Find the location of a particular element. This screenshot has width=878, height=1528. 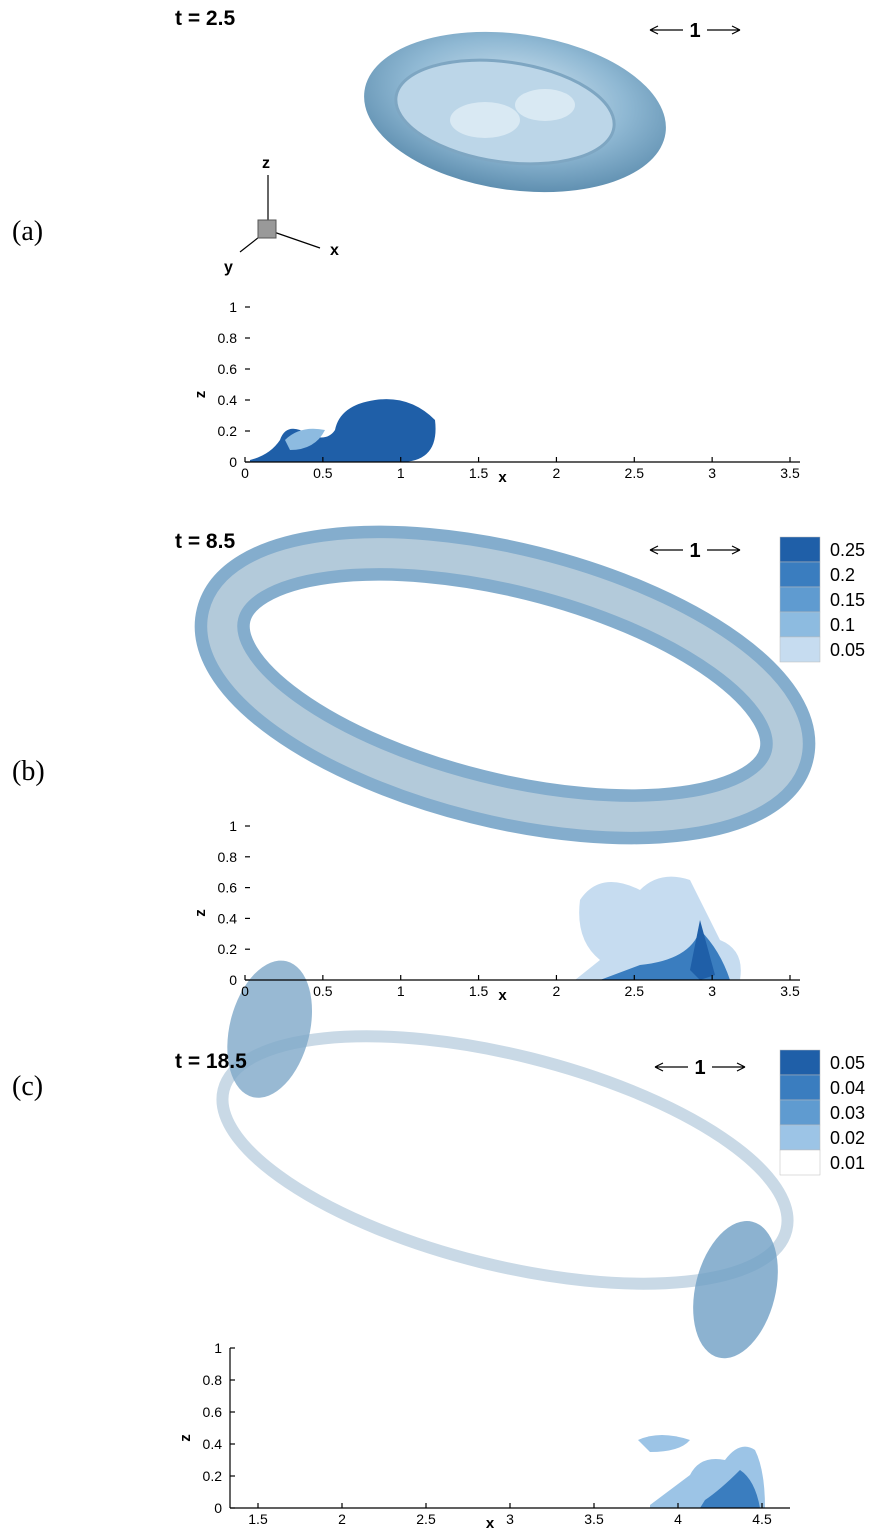

x-tick-label: 4 is located at coordinates (678, 1519).